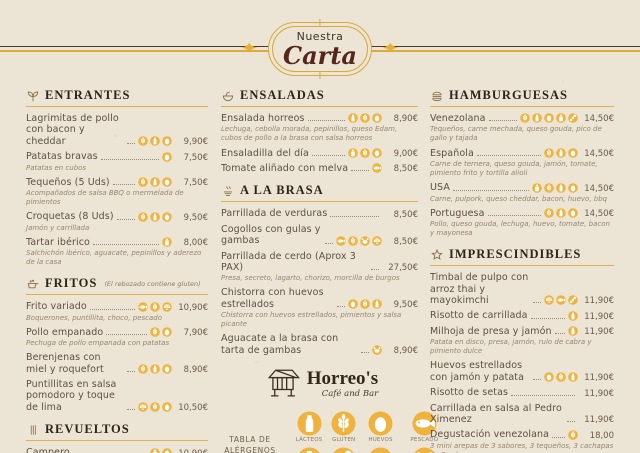 This screenshot has height=453, width=640. I want to click on item-name: Española, so click(452, 153).